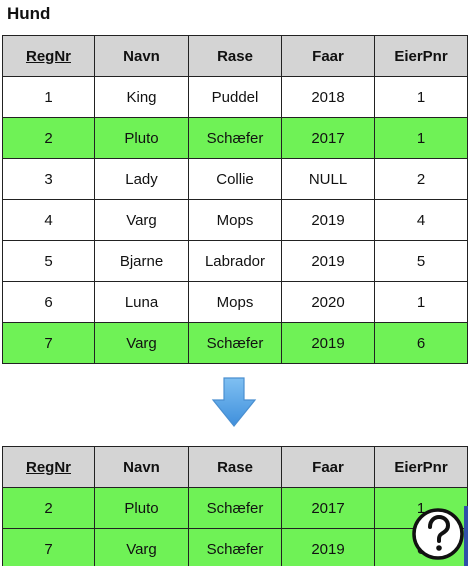 This screenshot has height=566, width=468. Describe the element at coordinates (141, 97) in the screenshot. I see `table-cell: King` at that location.